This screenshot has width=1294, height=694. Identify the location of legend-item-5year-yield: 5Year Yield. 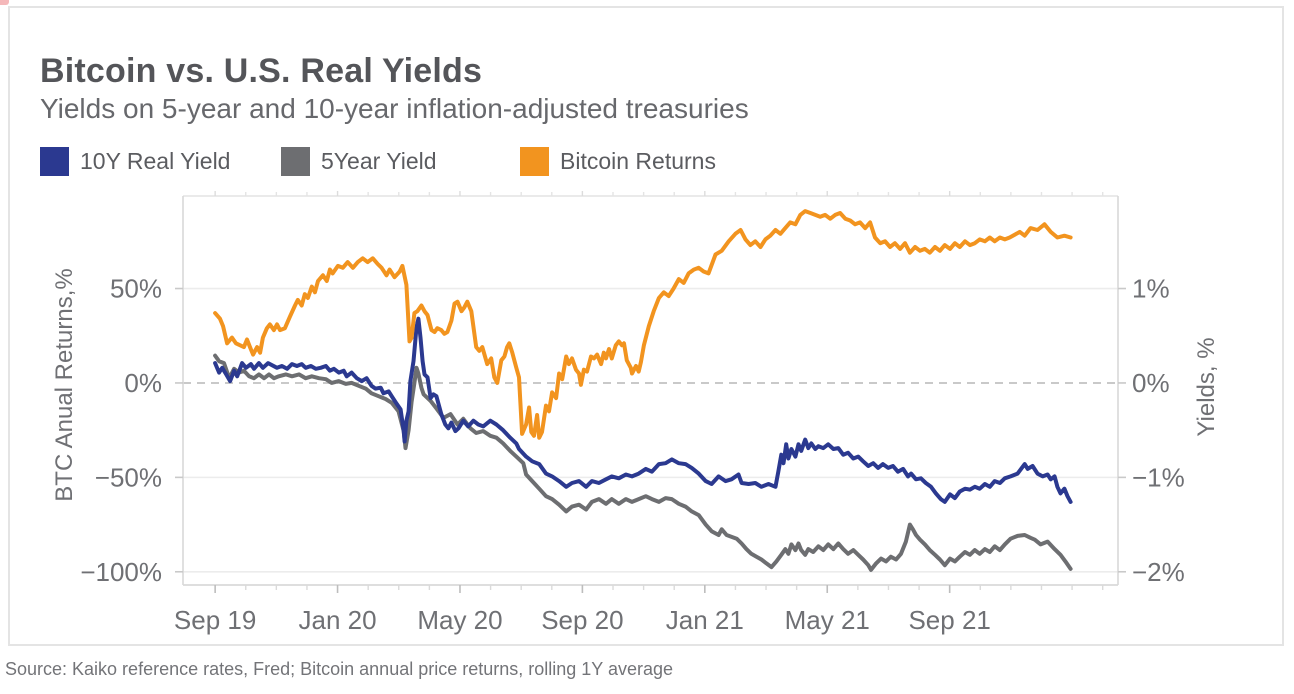
(359, 161).